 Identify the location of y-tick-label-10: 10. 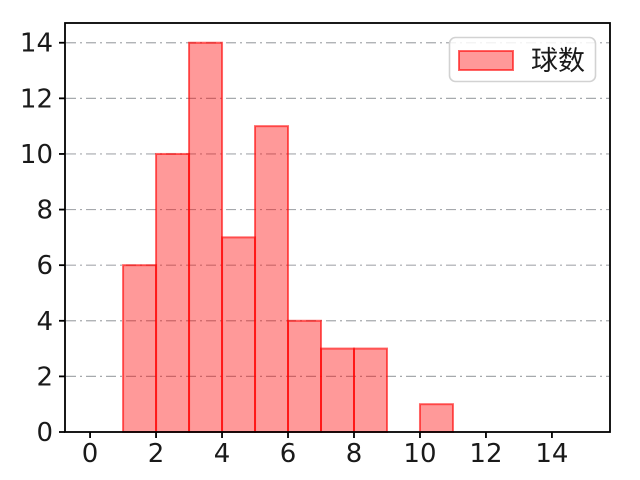
(36, 155).